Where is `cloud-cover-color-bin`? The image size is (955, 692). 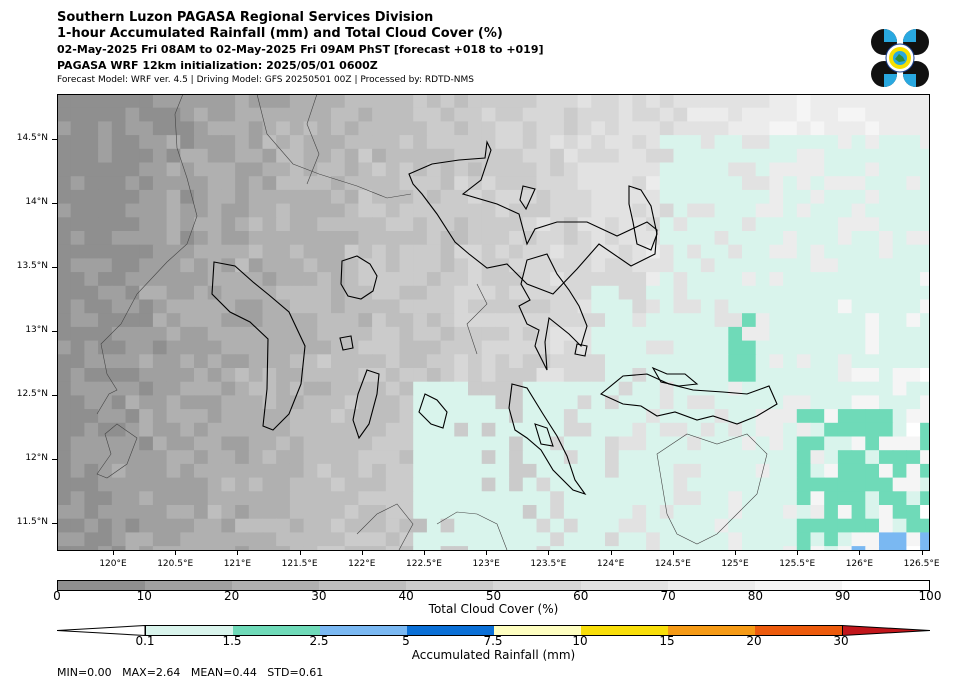
cloud-cover-color-bin is located at coordinates (450, 585).